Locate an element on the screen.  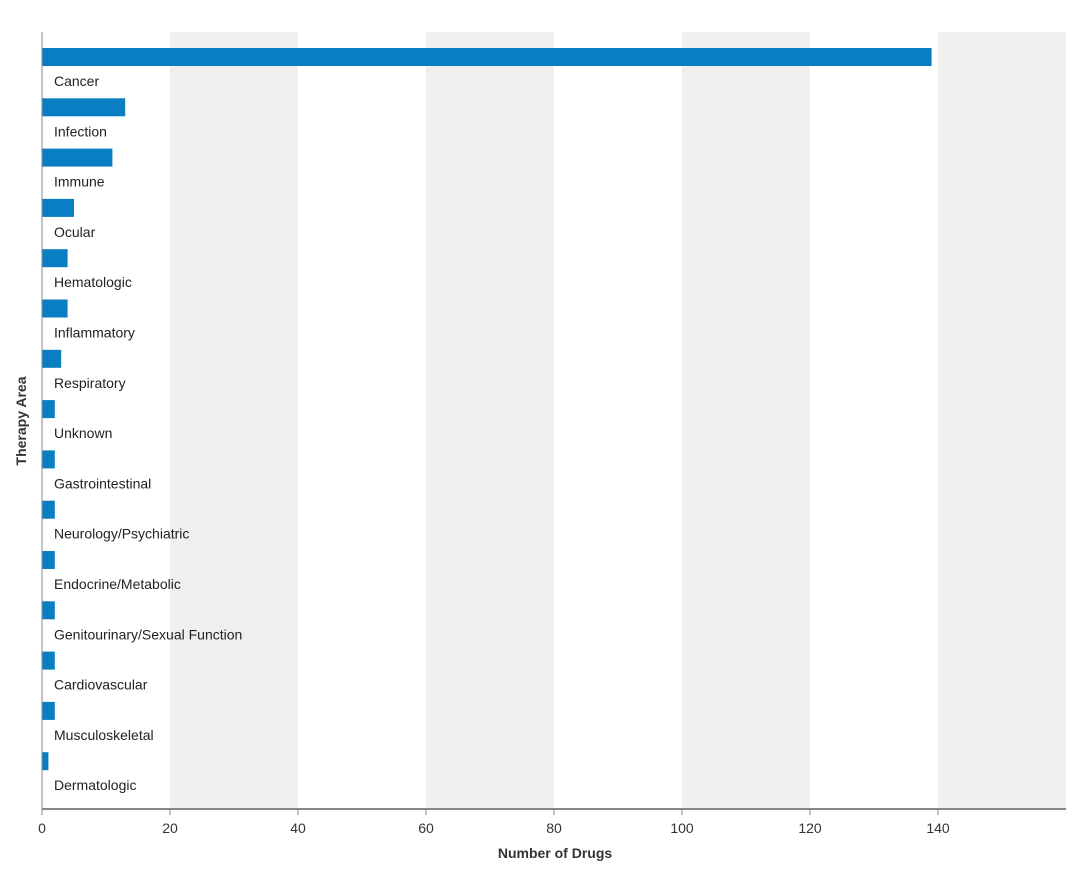
bar-ocular is located at coordinates (58, 207).